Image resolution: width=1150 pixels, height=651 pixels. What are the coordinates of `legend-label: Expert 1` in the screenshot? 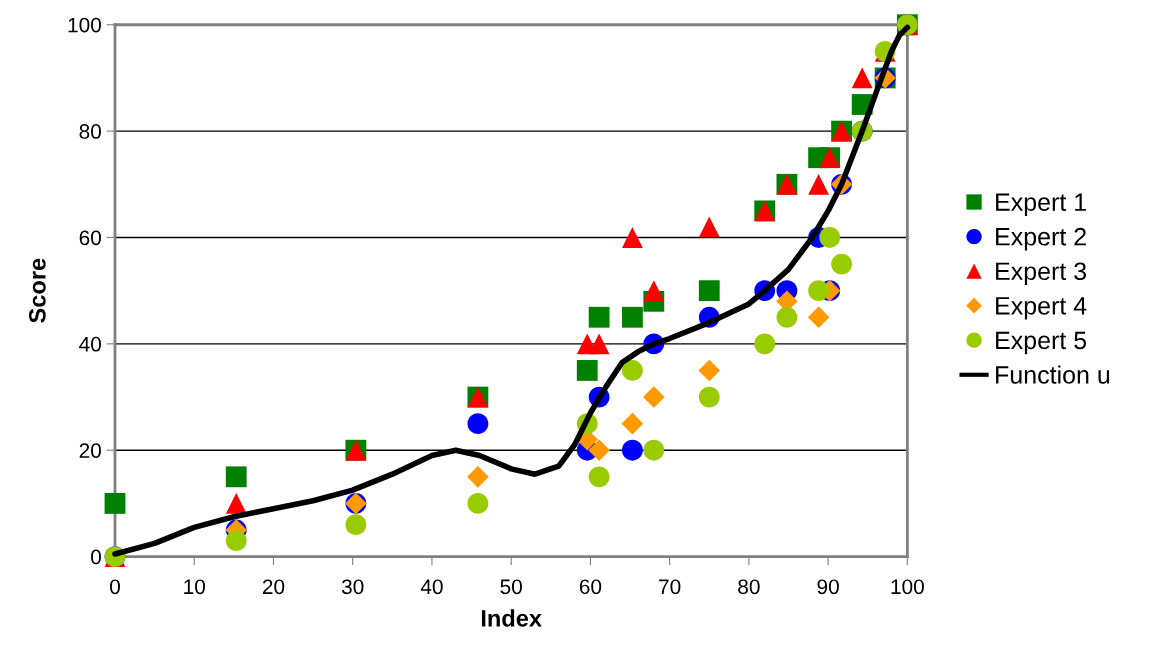 It's located at (1041, 204).